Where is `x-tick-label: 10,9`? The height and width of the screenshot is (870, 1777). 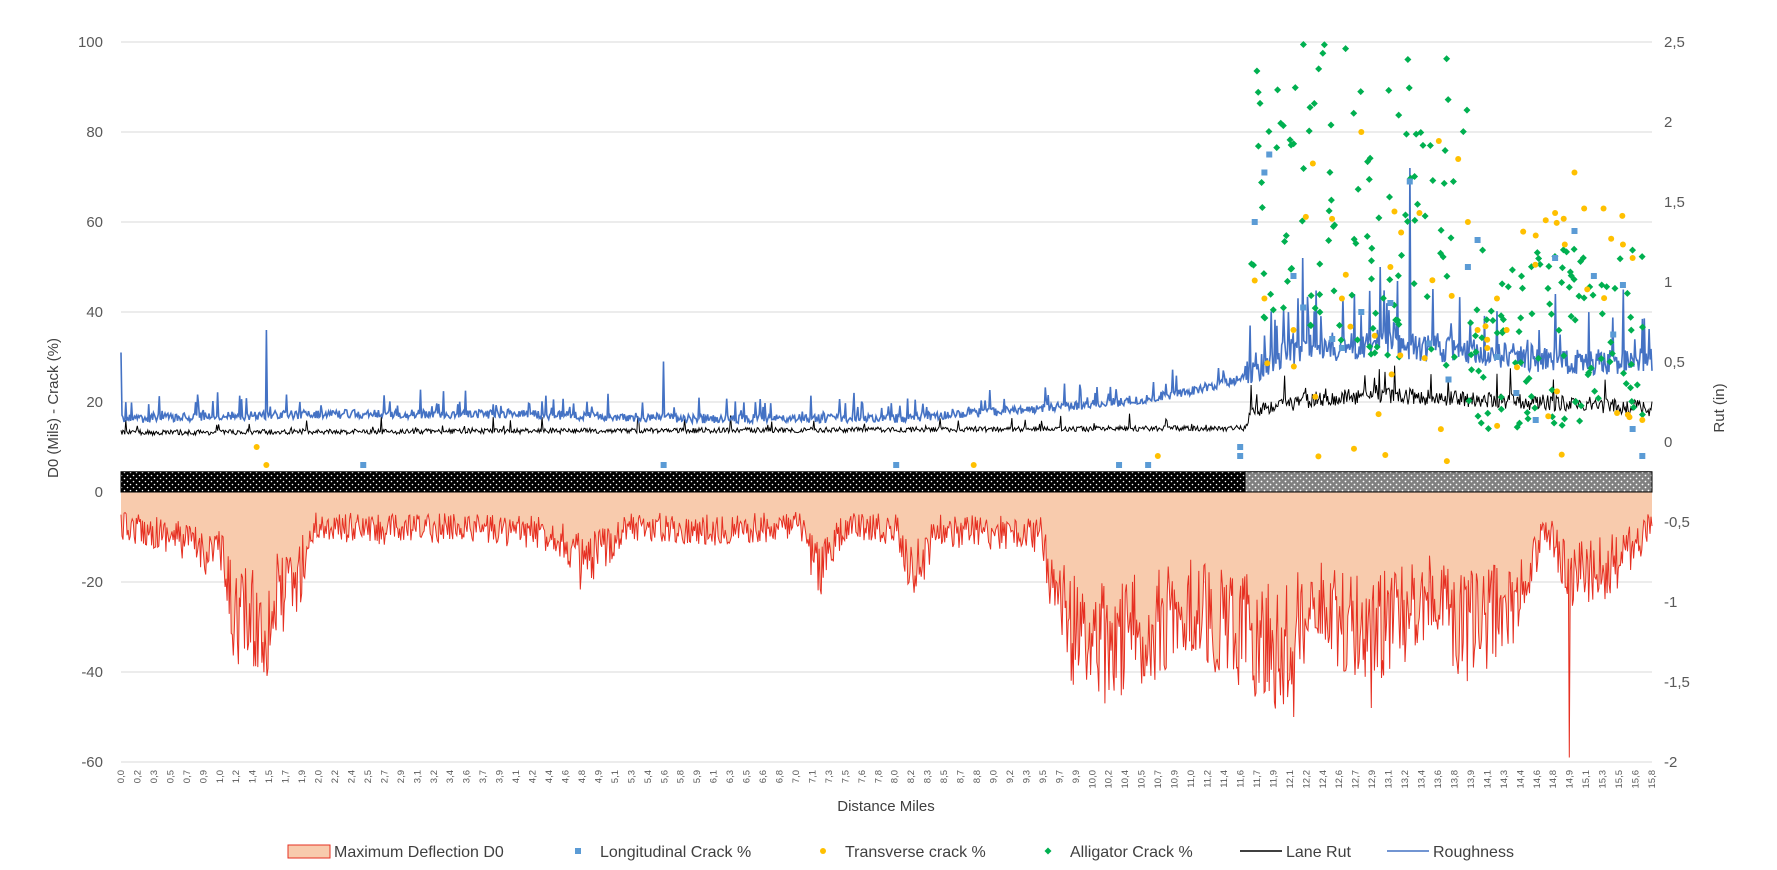
x-tick-label: 10,9 is located at coordinates (1175, 779).